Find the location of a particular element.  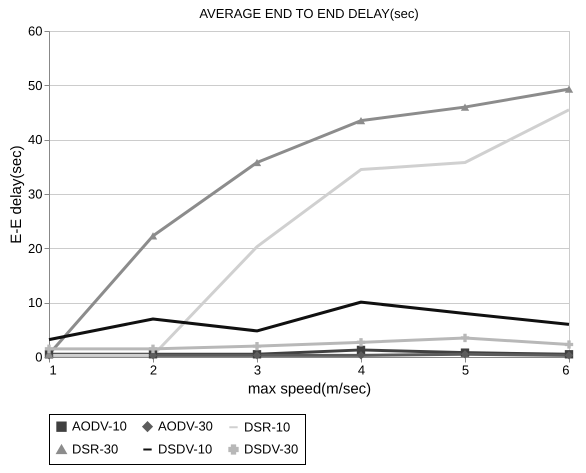

x-tick-label: 1 is located at coordinates (53, 370).